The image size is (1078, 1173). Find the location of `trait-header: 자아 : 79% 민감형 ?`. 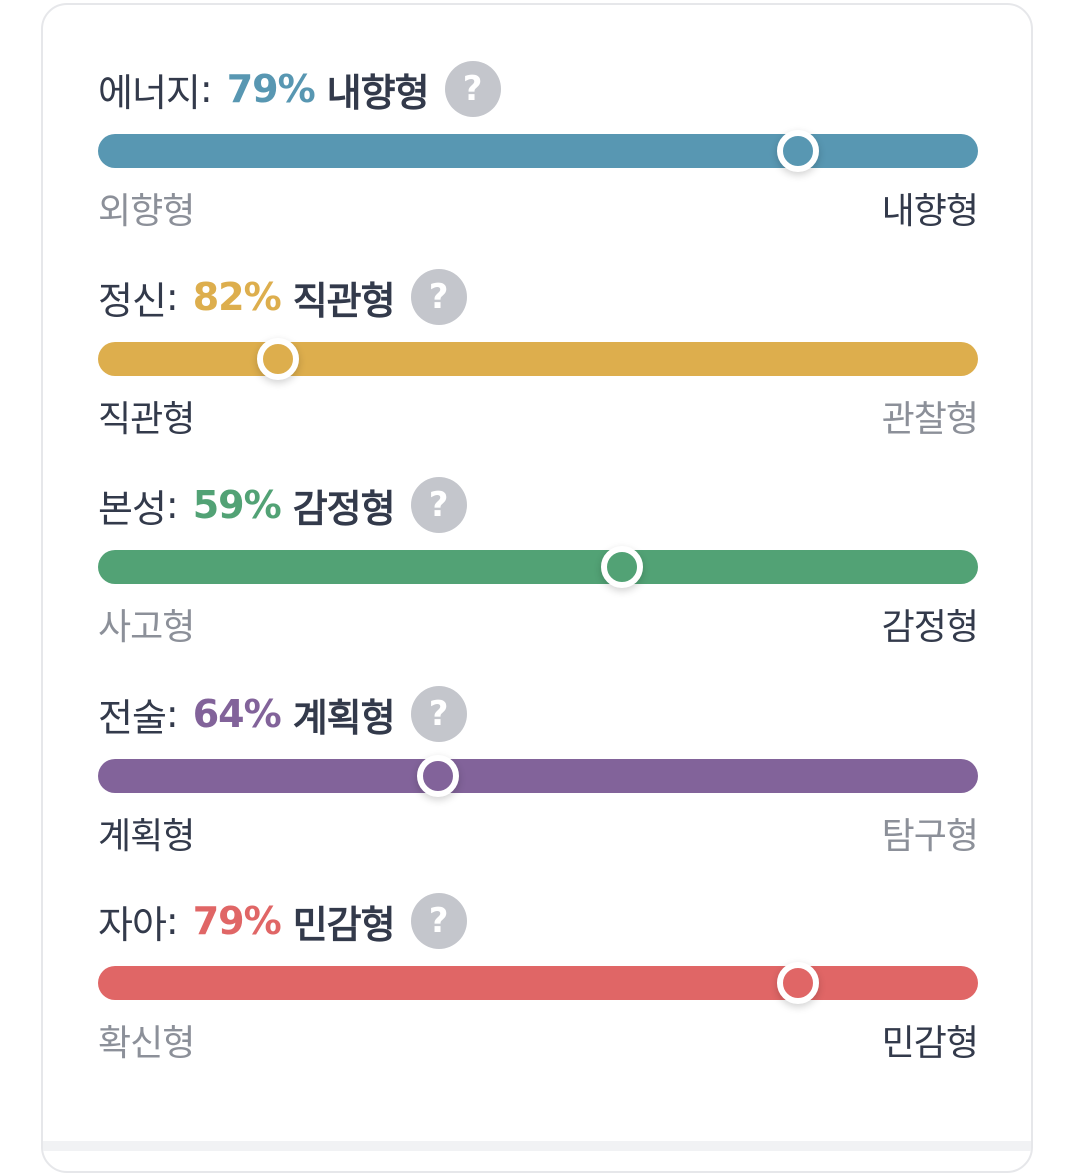

trait-header: 자아 : 79% 민감형 ? is located at coordinates (282, 921).